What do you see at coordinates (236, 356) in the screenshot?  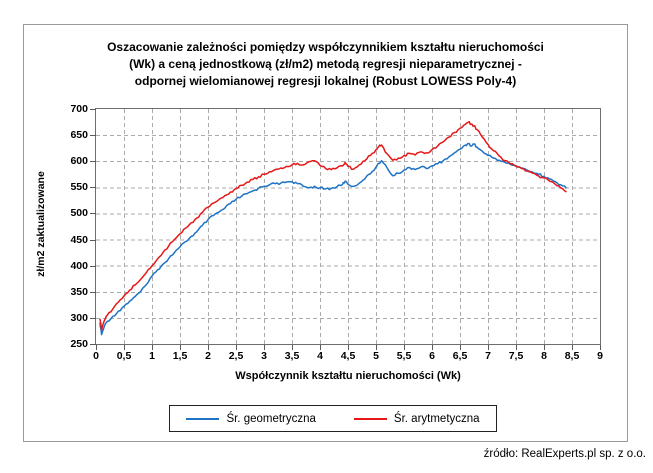 I see `x-tick-label: 2,5` at bounding box center [236, 356].